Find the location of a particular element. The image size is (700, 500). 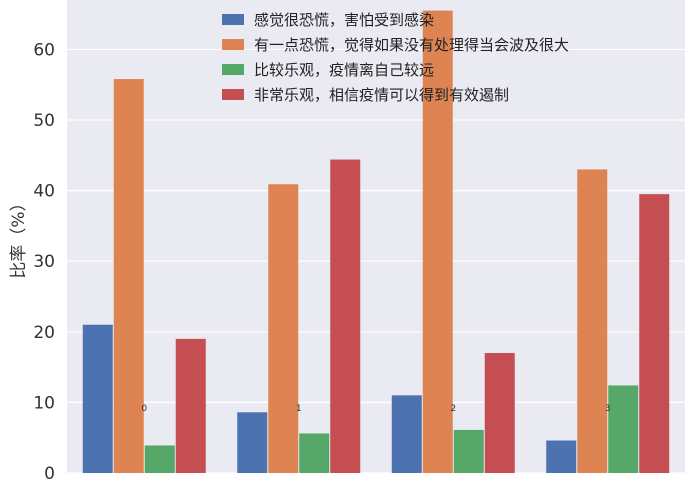

x-tick-label: 0 is located at coordinates (144, 409).